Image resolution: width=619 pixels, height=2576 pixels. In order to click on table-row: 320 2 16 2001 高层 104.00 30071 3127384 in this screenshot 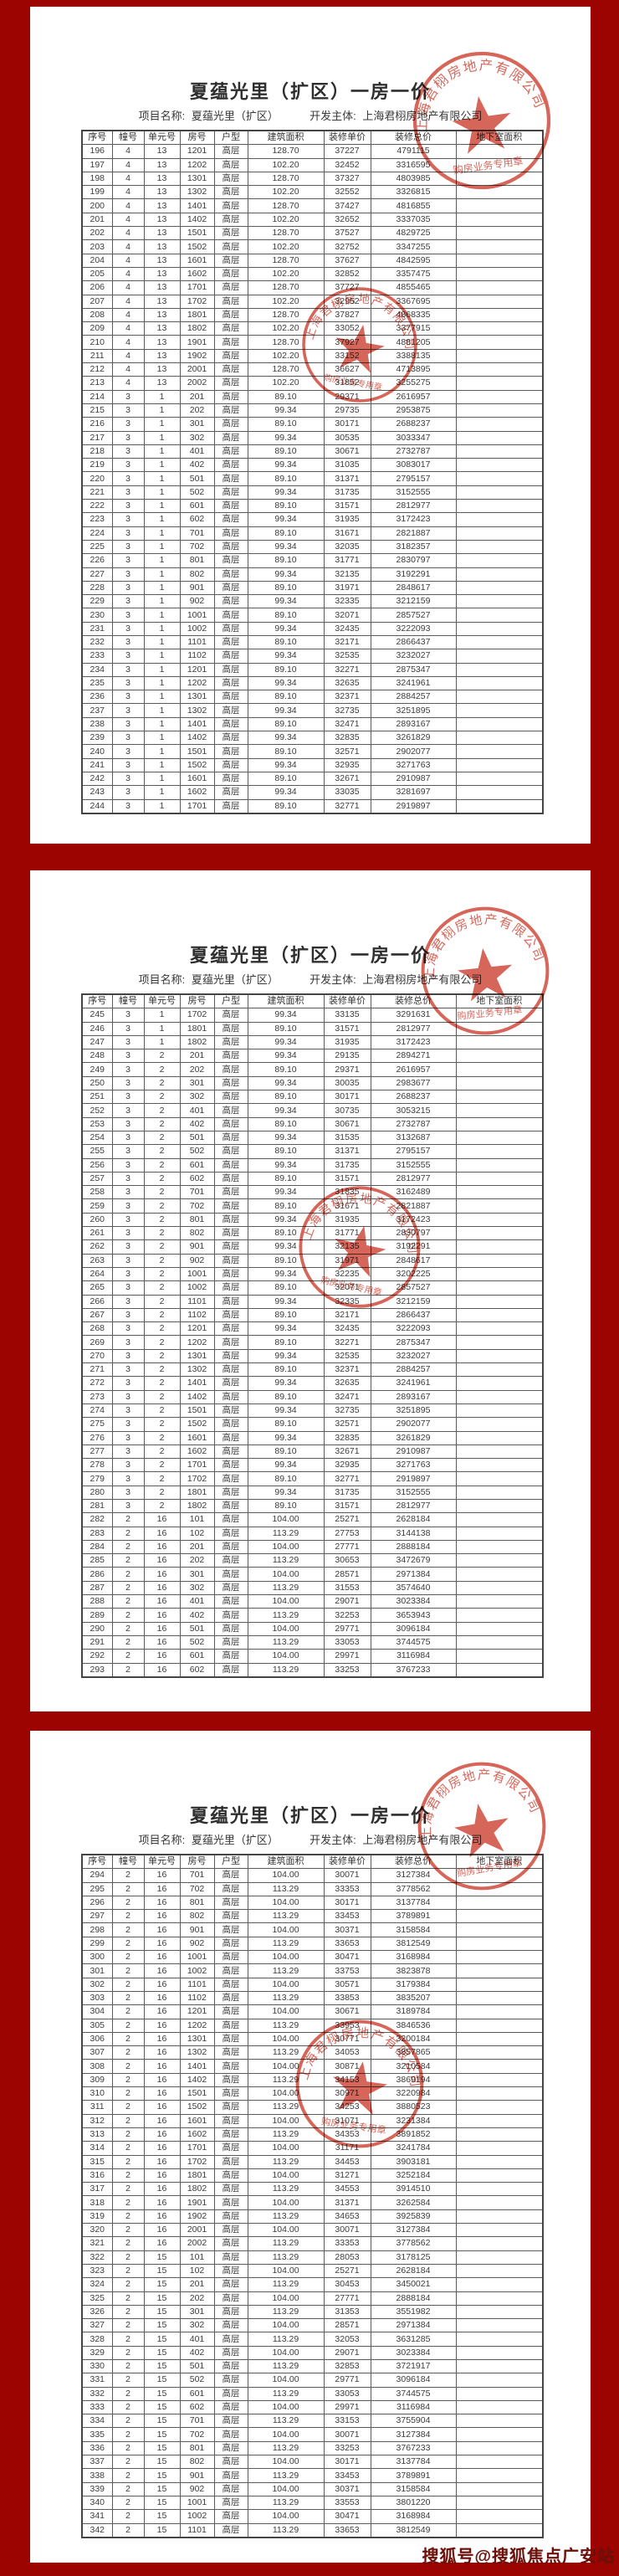, I will do `click(312, 2230)`.